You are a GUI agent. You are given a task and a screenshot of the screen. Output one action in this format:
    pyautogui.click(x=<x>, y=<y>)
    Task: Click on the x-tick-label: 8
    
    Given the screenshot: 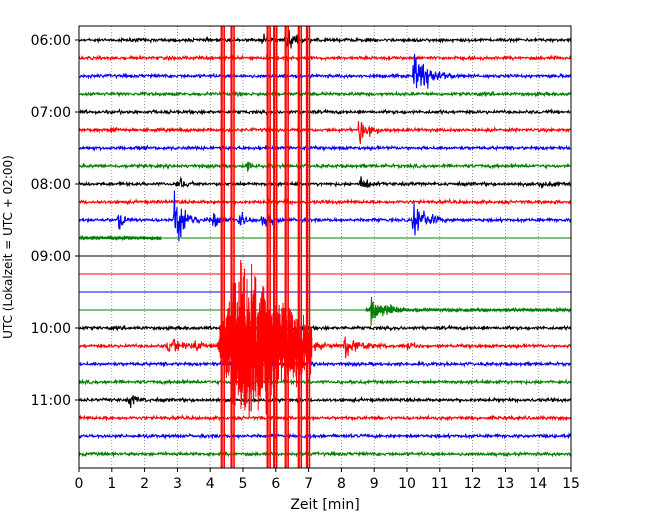 What is the action you would take?
    pyautogui.click(x=341, y=484)
    